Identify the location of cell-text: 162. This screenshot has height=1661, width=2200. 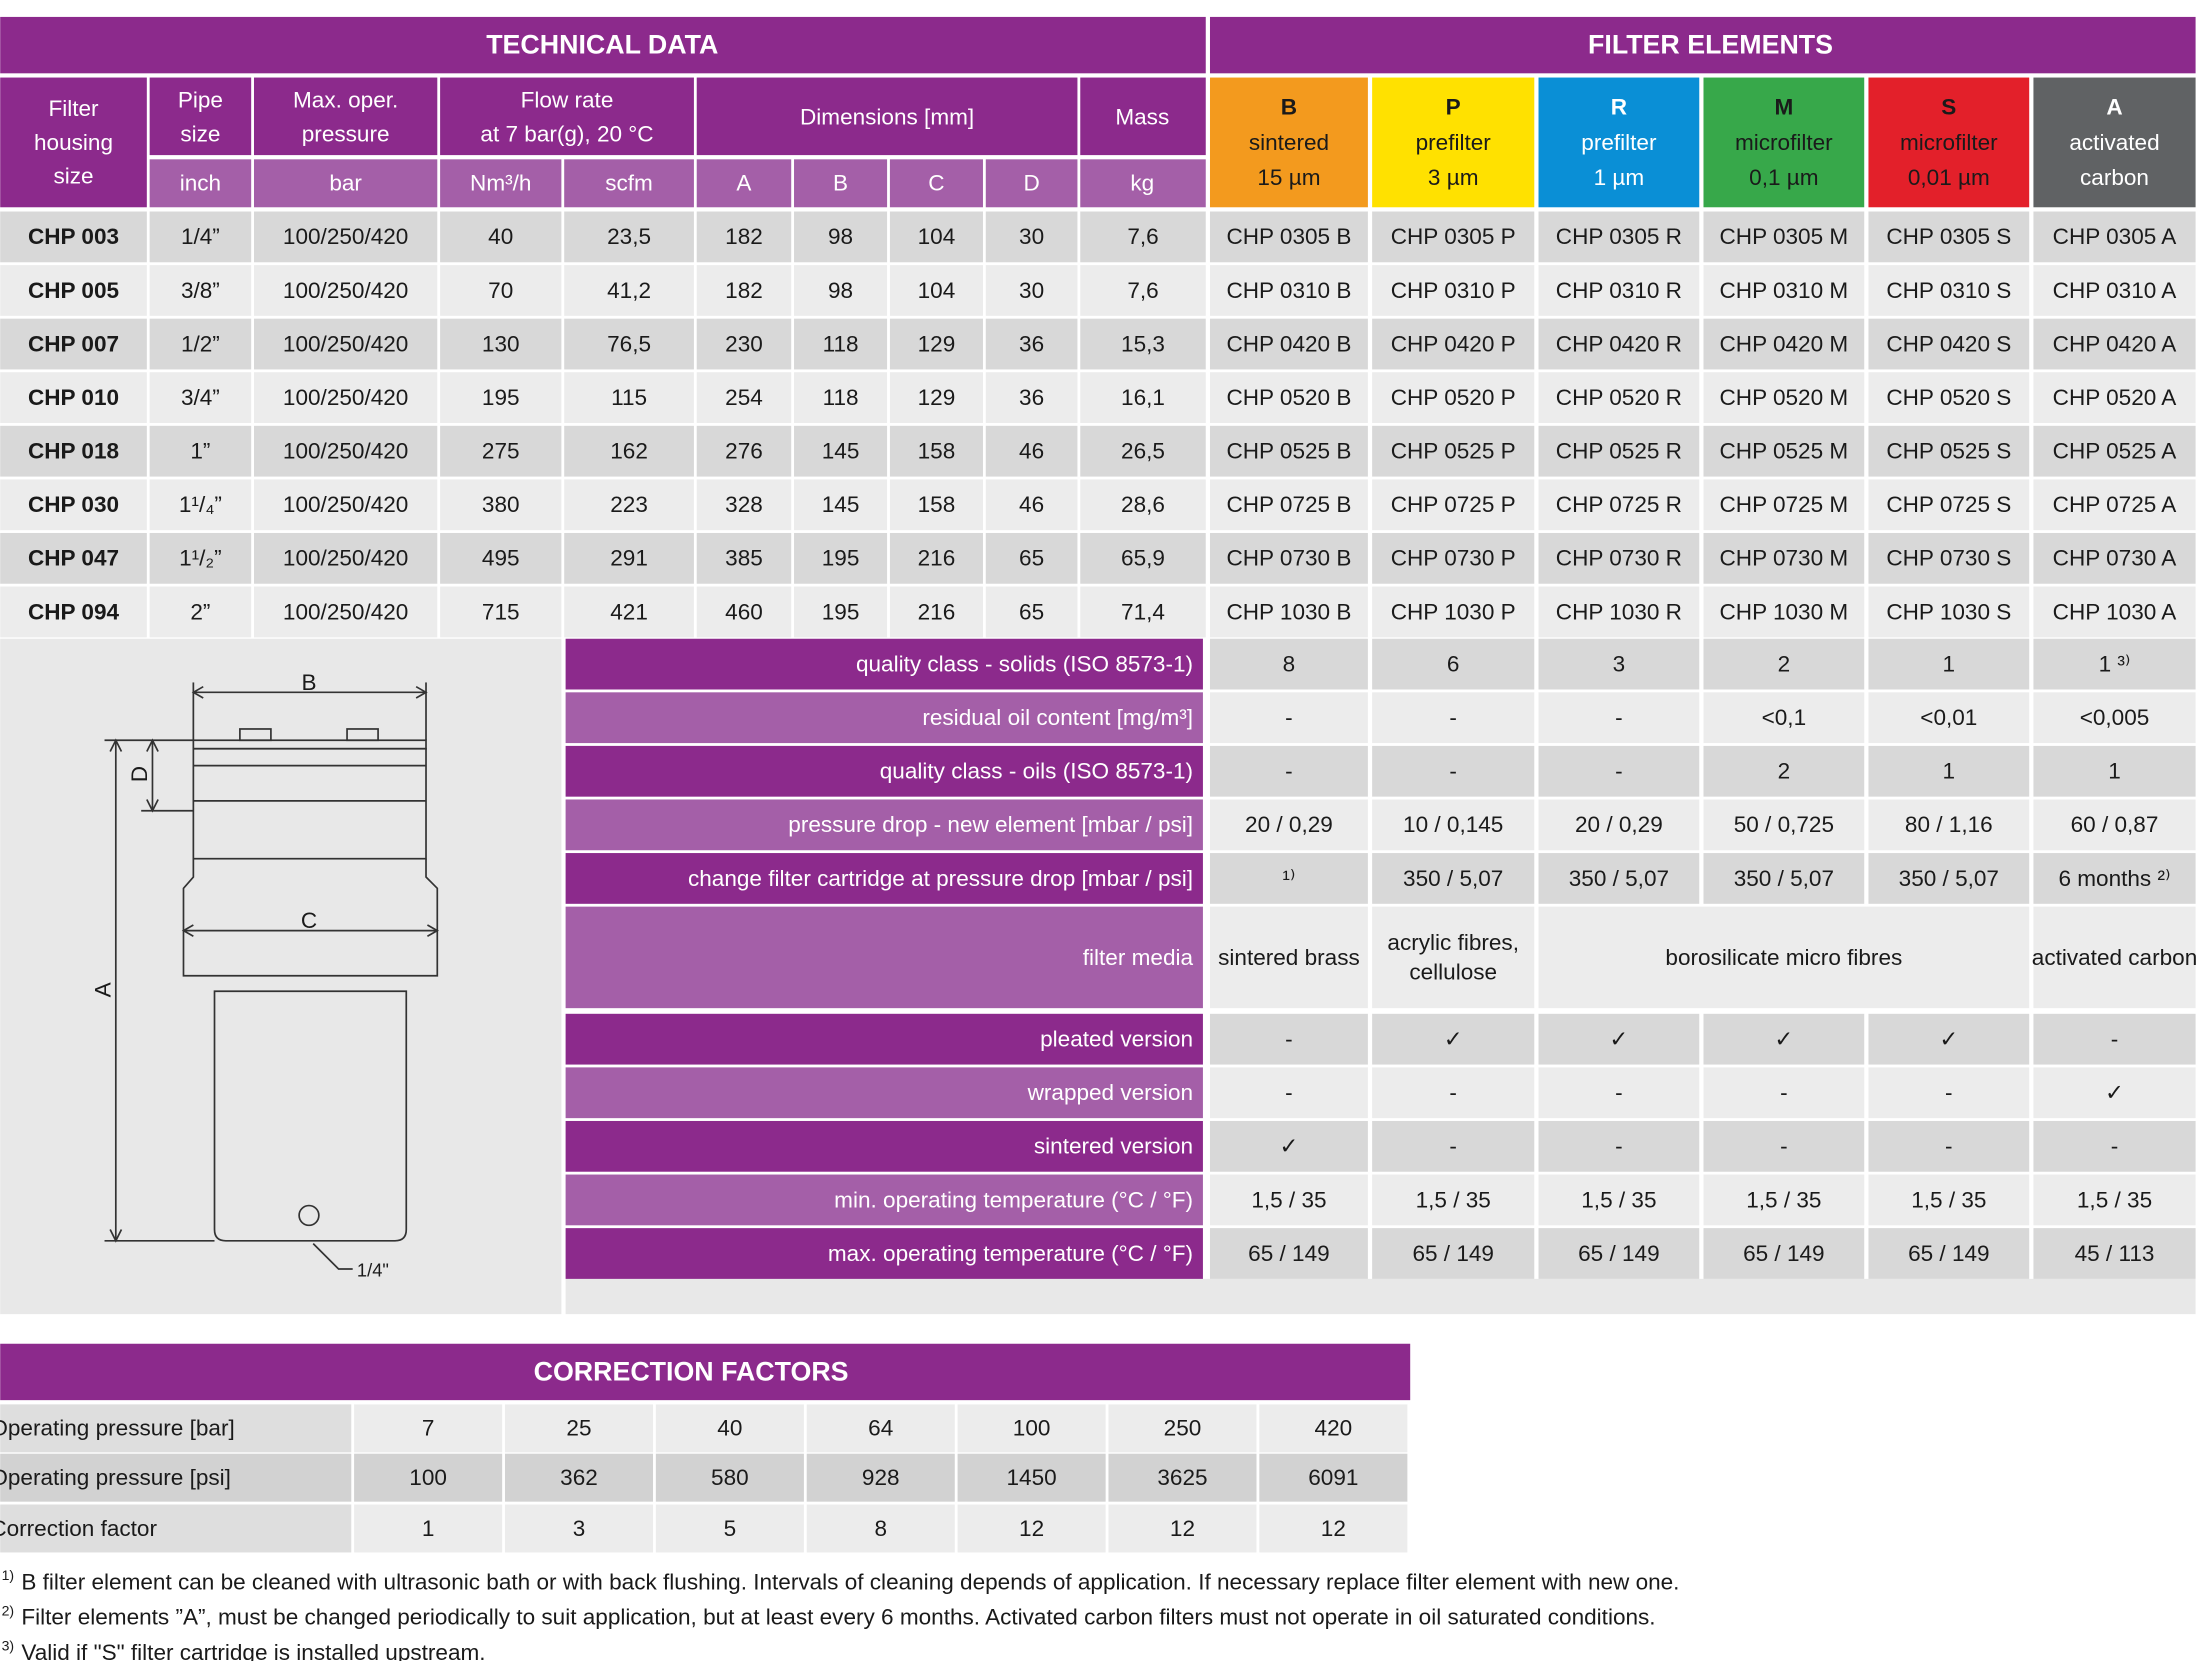
(629, 451).